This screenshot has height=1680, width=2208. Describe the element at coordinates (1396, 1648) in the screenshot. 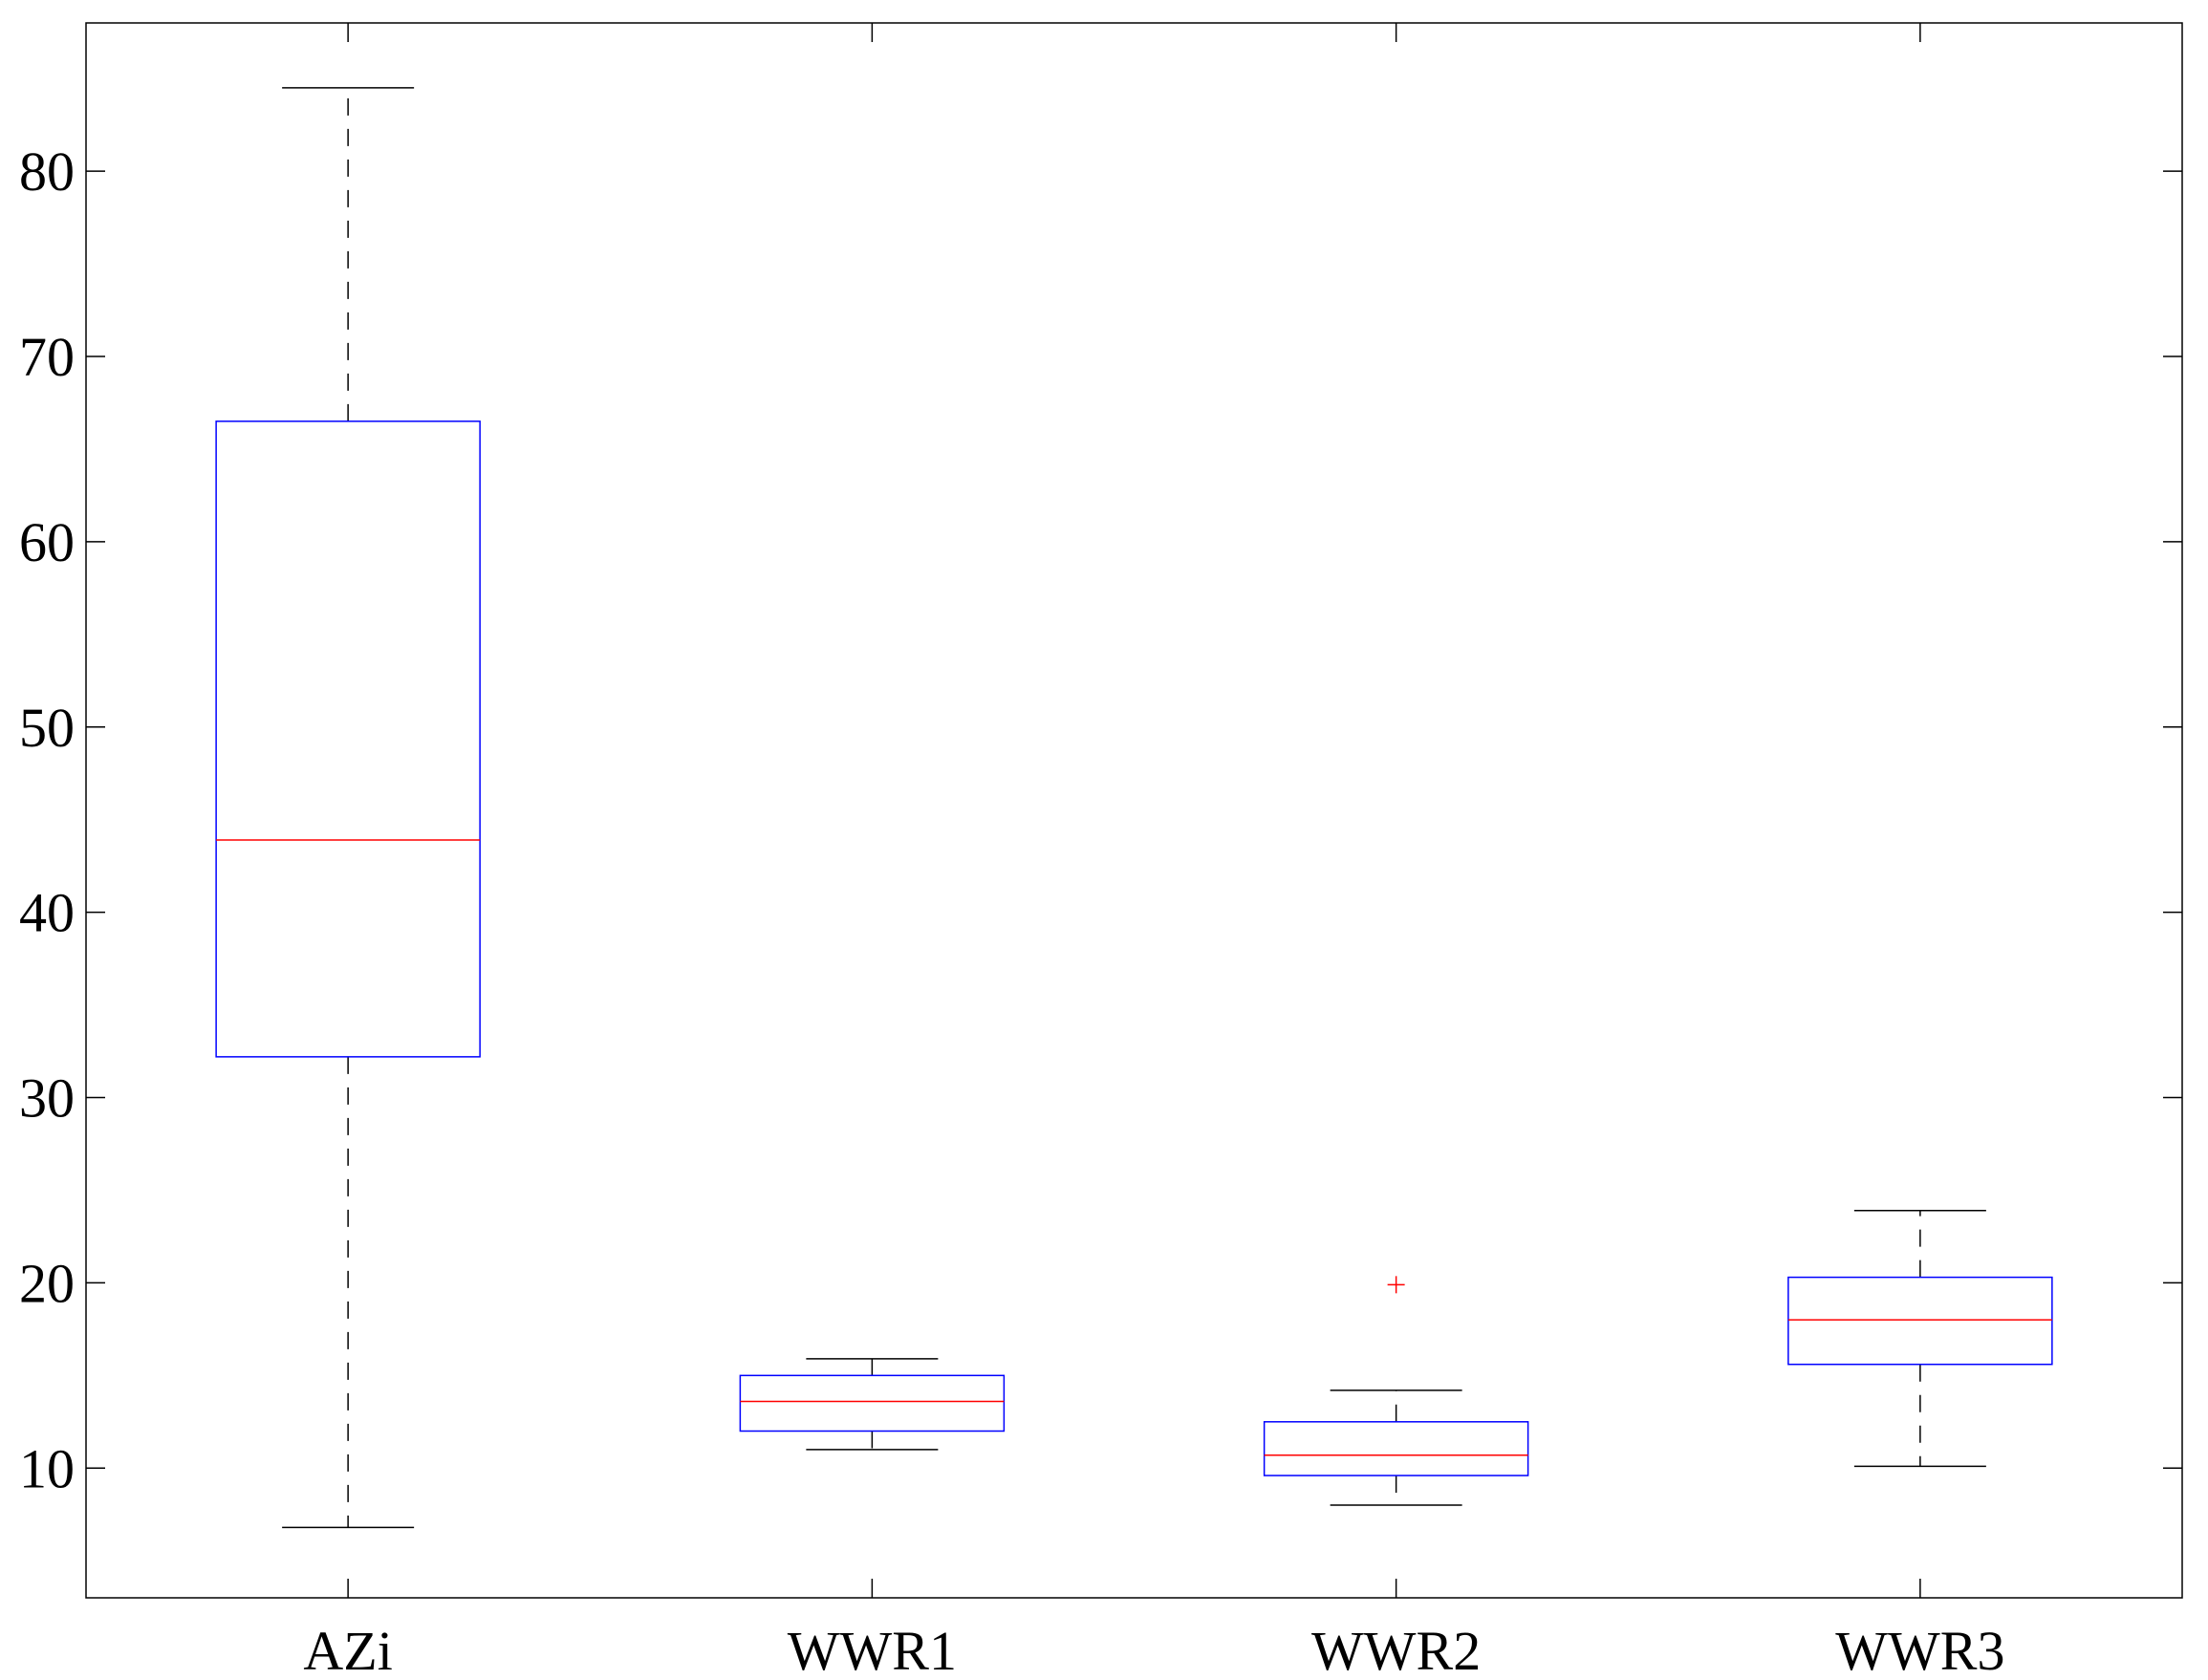

I see `x-tick-label: WWR2` at that location.